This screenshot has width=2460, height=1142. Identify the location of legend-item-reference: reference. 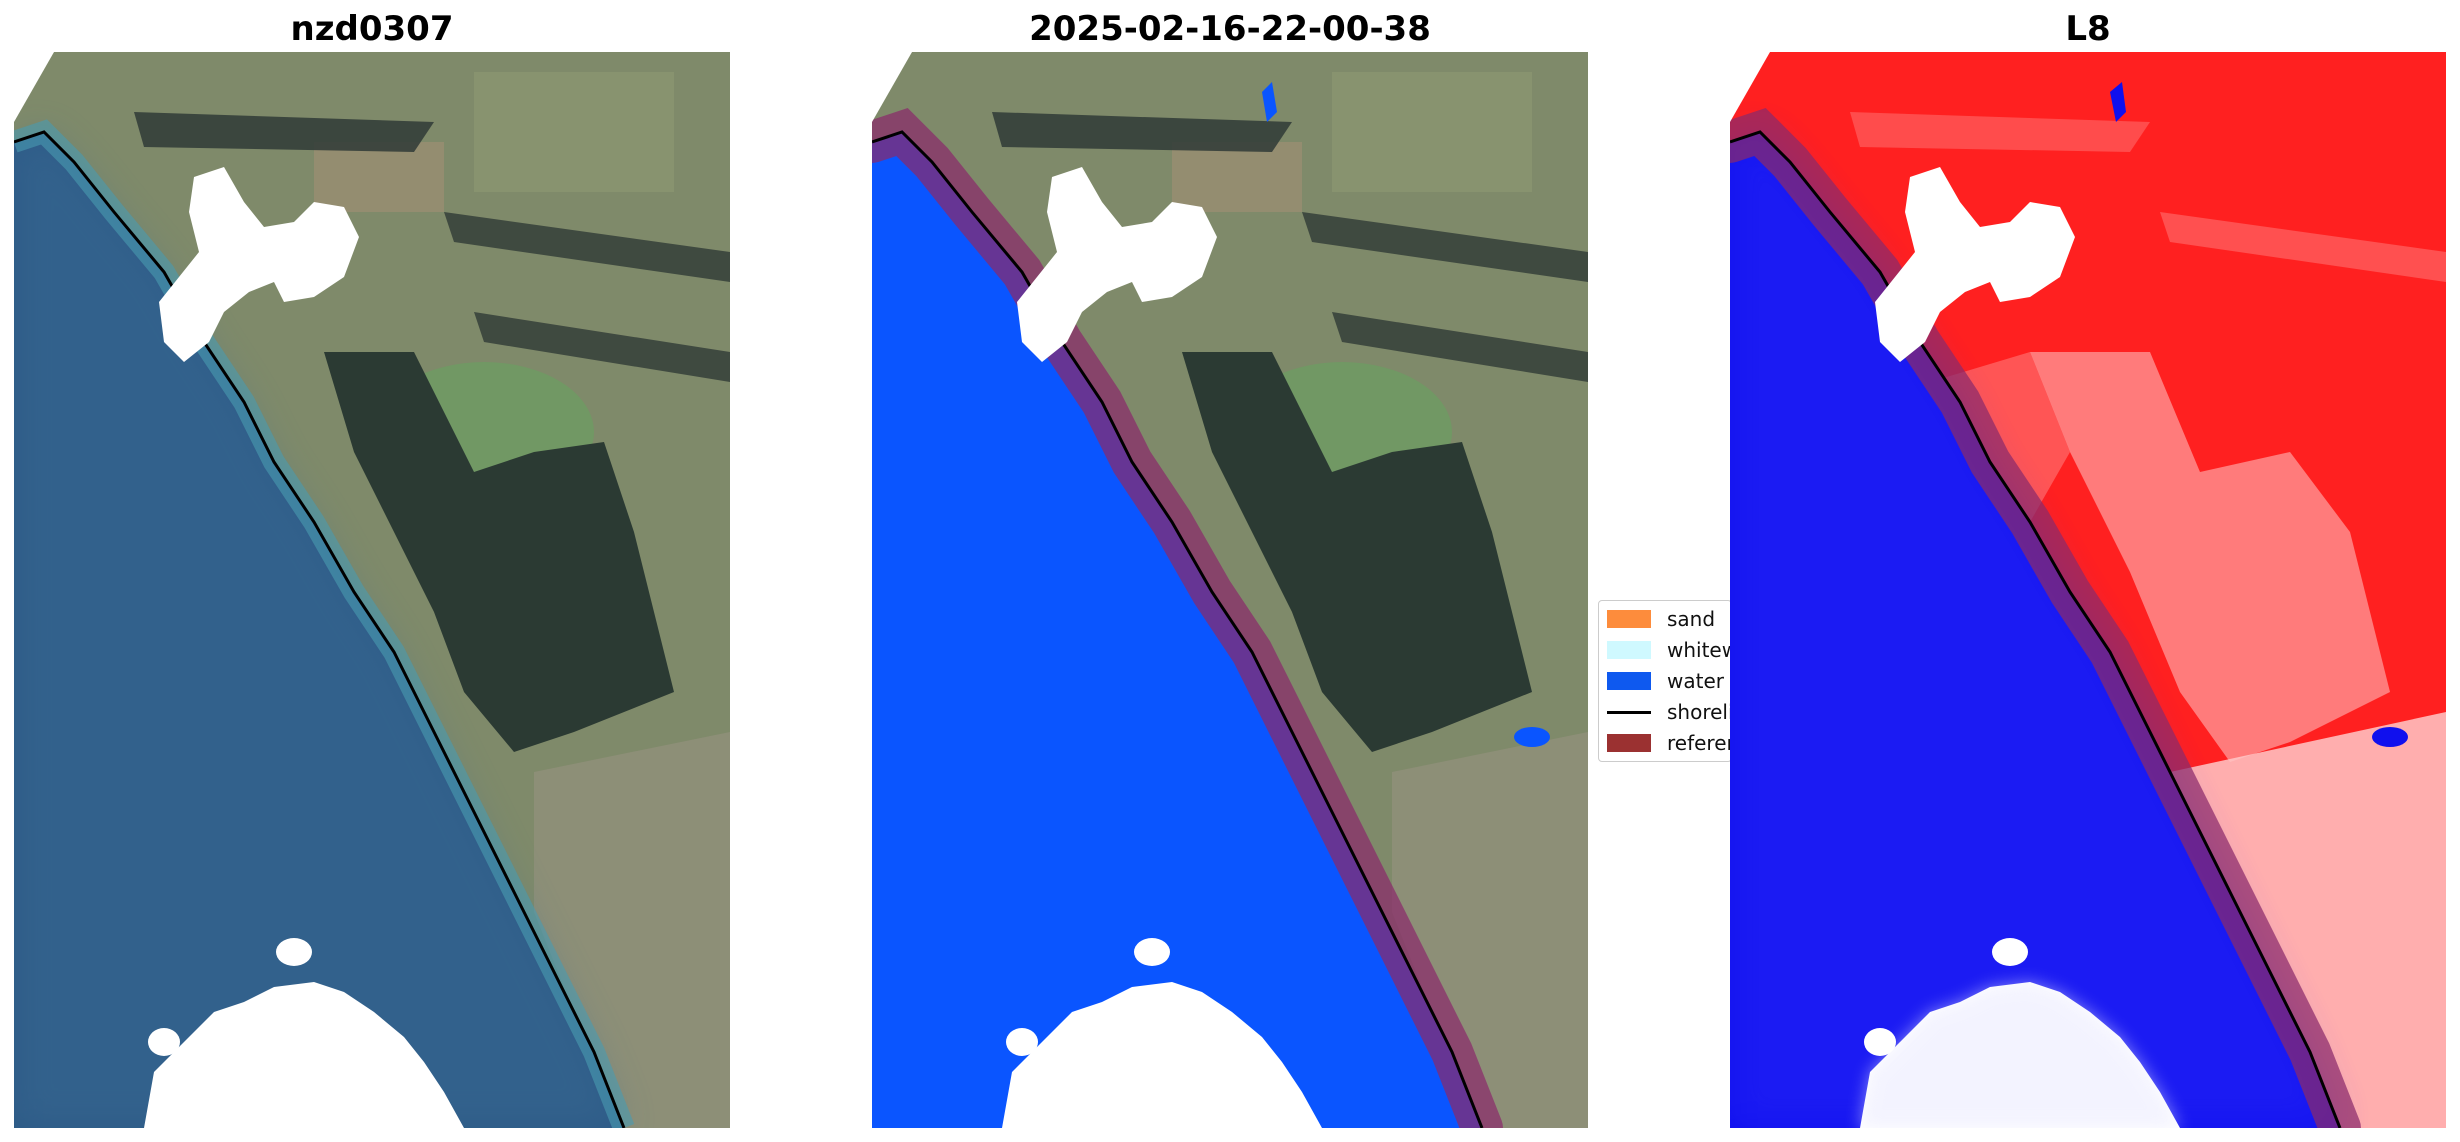
(1669, 743).